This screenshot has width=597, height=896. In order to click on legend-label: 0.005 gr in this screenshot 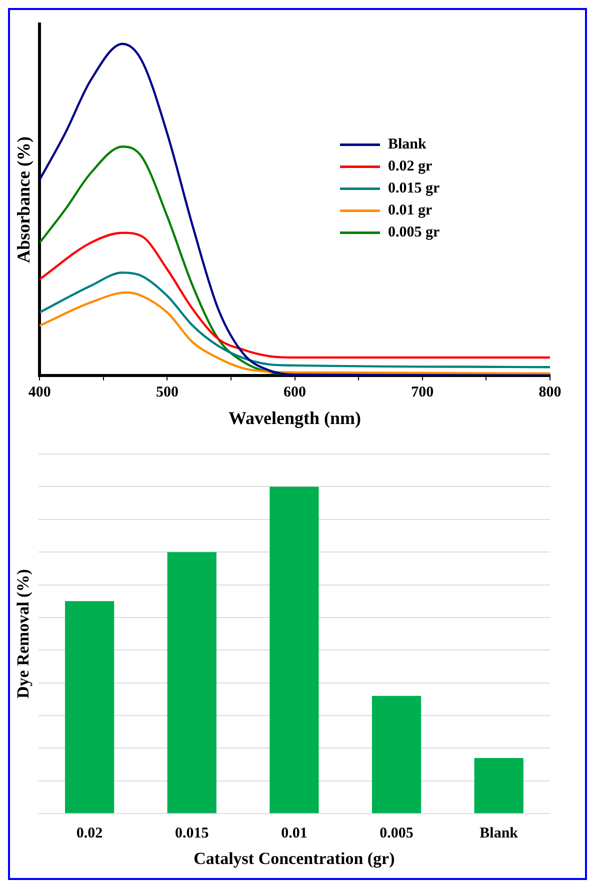, I will do `click(414, 232)`.